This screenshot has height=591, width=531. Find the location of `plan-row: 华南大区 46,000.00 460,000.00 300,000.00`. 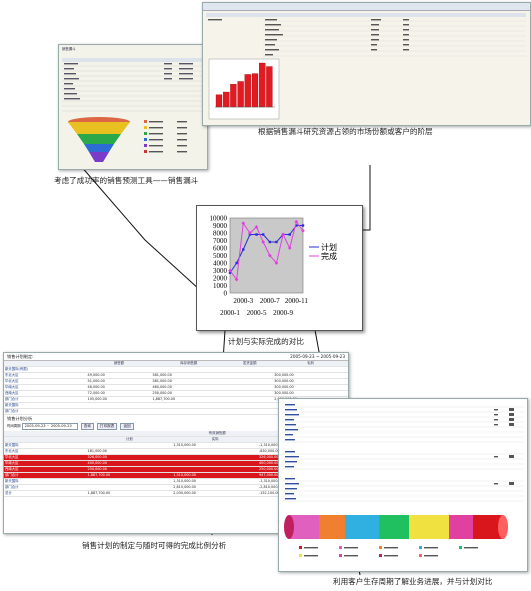

plan-row: 华南大区 46,000.00 460,000.00 300,000.00 is located at coordinates (176, 387).